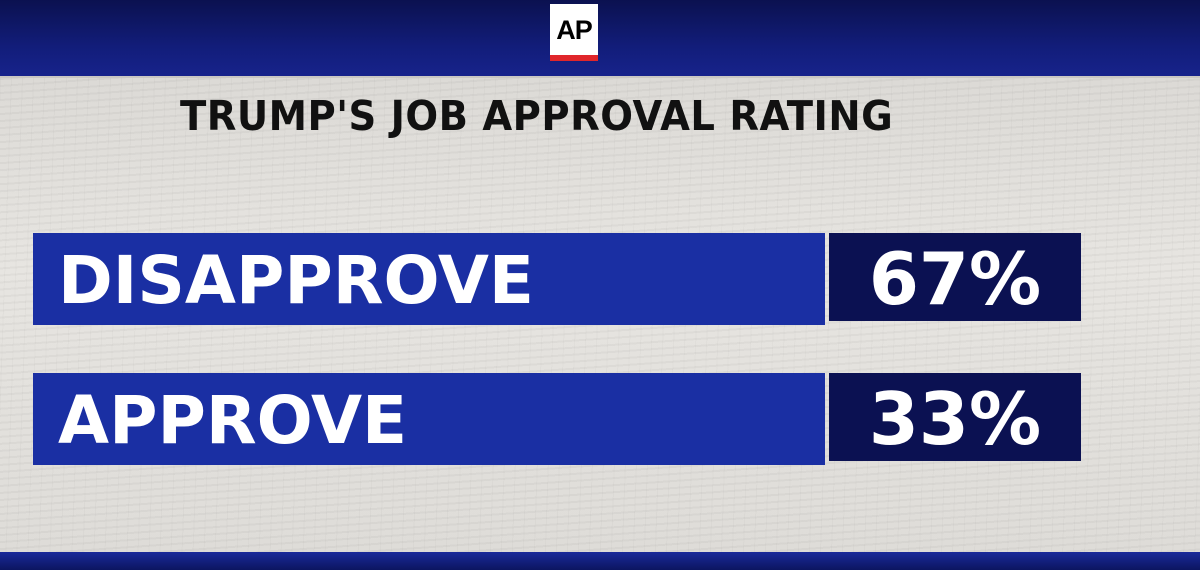  I want to click on bar-disapprove, so click(429, 279).